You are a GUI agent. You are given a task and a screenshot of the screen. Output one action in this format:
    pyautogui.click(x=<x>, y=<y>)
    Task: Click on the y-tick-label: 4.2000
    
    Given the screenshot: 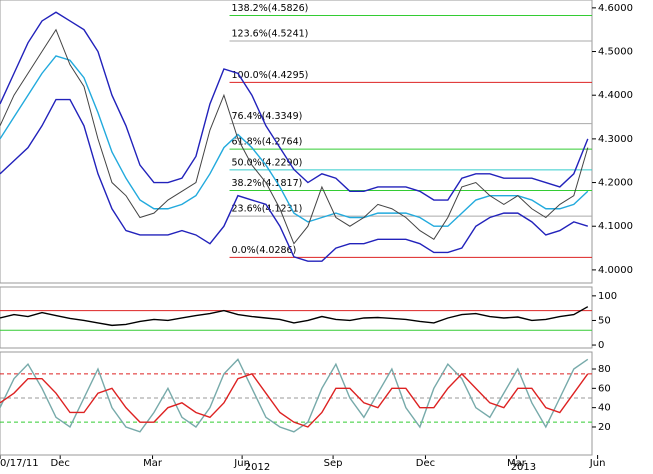 What is the action you would take?
    pyautogui.click(x=615, y=183)
    